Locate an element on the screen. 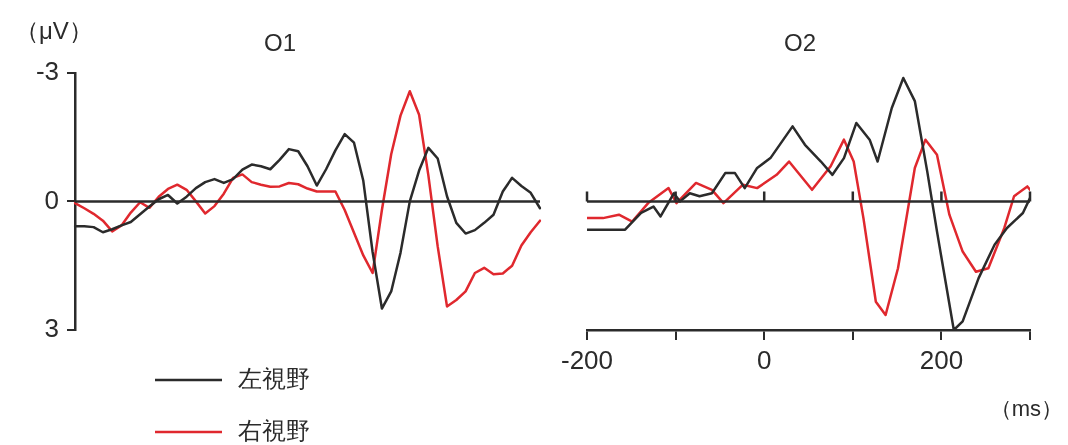 The height and width of the screenshot is (445, 1068). y-tick-label: -3 is located at coordinates (47, 70).